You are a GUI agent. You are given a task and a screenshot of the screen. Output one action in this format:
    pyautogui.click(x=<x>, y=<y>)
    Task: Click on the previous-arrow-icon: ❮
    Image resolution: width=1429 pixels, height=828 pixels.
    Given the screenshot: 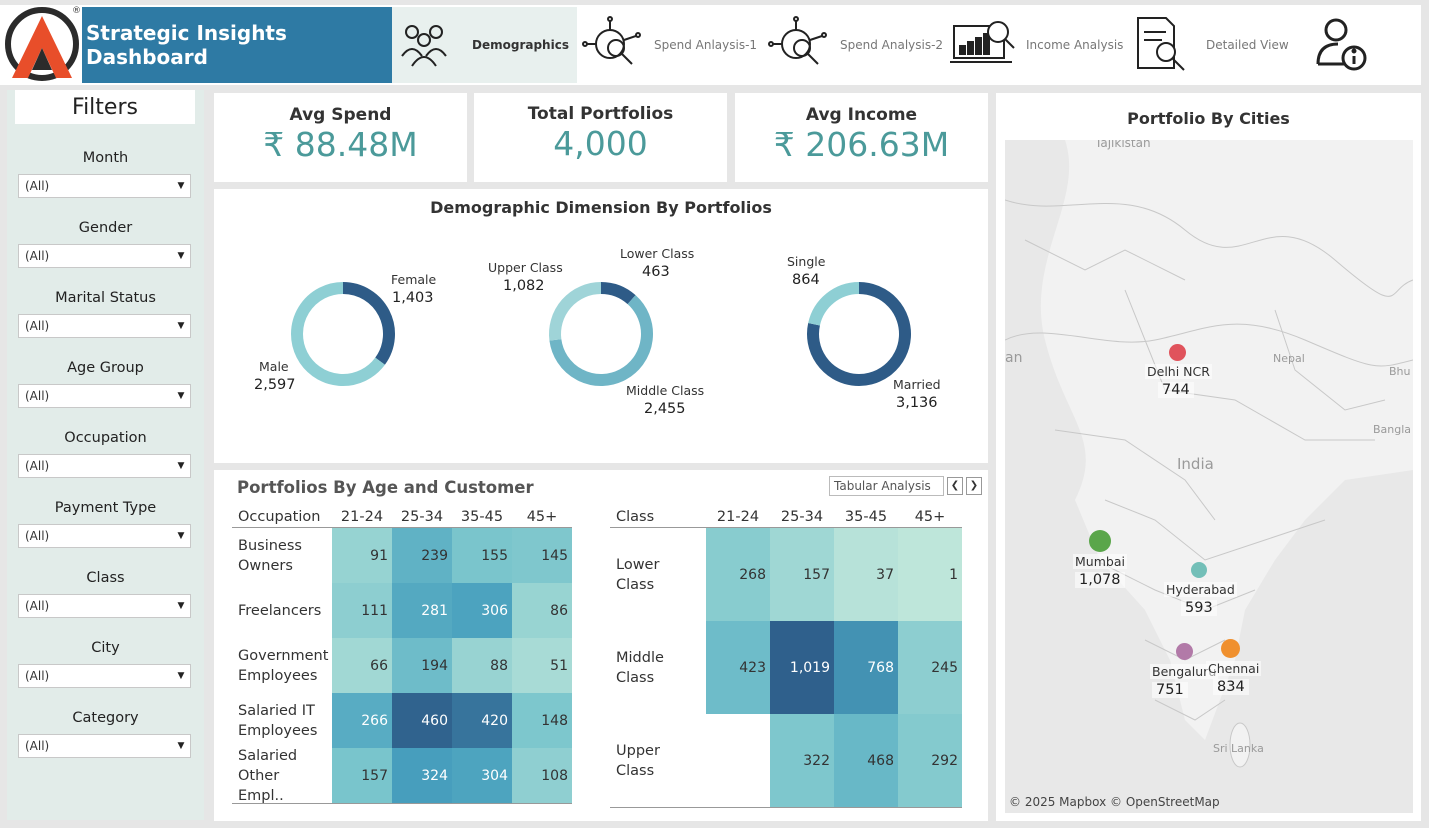 What is the action you would take?
    pyautogui.click(x=955, y=486)
    